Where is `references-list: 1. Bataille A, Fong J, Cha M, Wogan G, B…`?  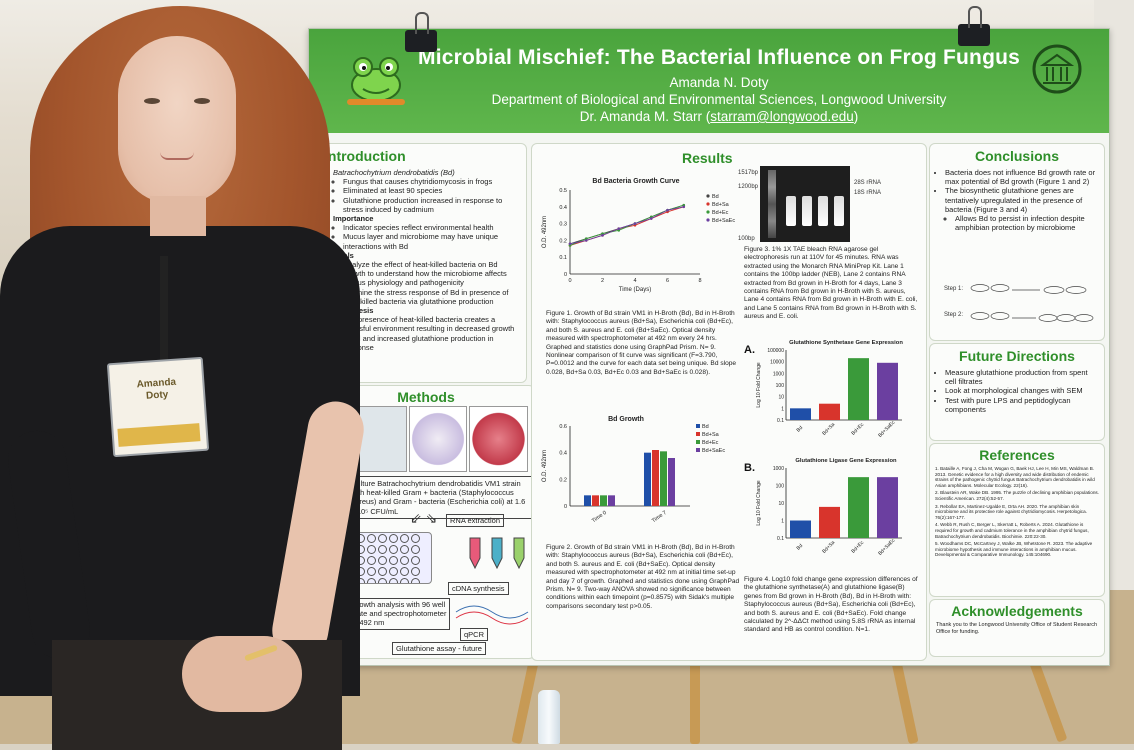 references-list: 1. Bataille A, Fong J, Cha M, Wogan G, B… is located at coordinates (1017, 512).